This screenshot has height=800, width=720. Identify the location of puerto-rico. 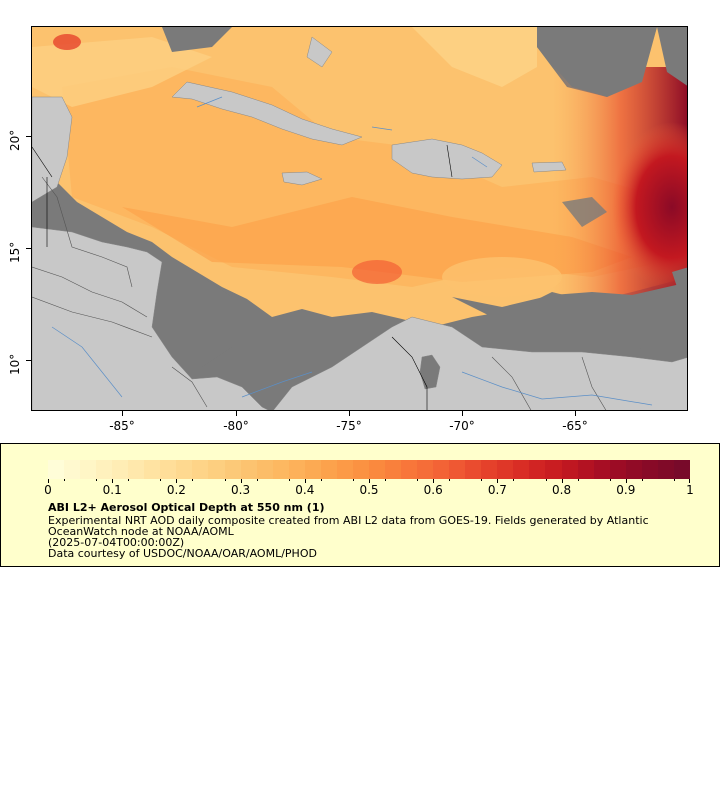
(549, 167).